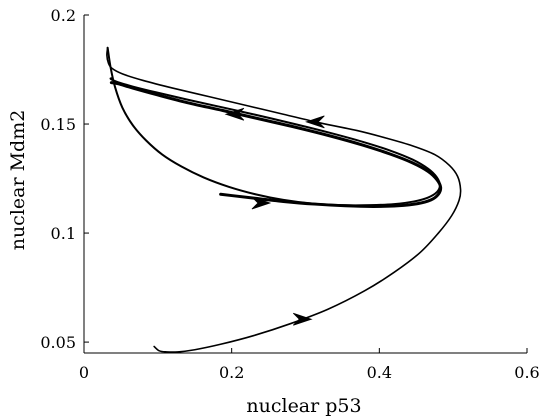 This screenshot has height=420, width=550. Describe the element at coordinates (58, 342) in the screenshot. I see `y-tick-label: 0.05` at that location.